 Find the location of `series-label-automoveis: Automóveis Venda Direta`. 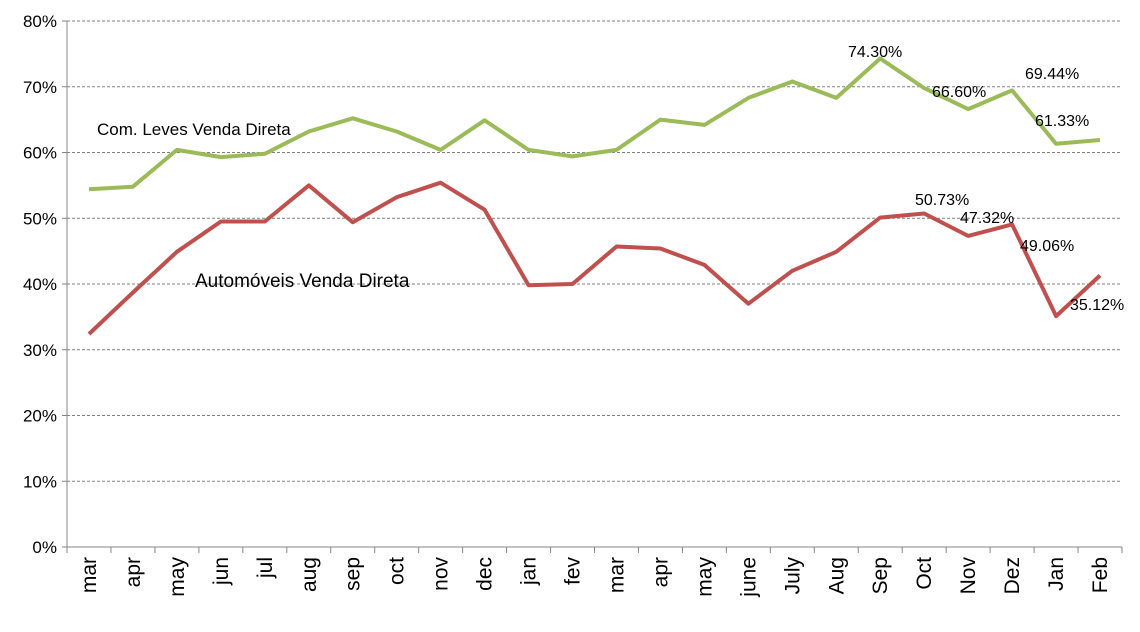

series-label-automoveis: Automóveis Venda Direta is located at coordinates (302, 281).